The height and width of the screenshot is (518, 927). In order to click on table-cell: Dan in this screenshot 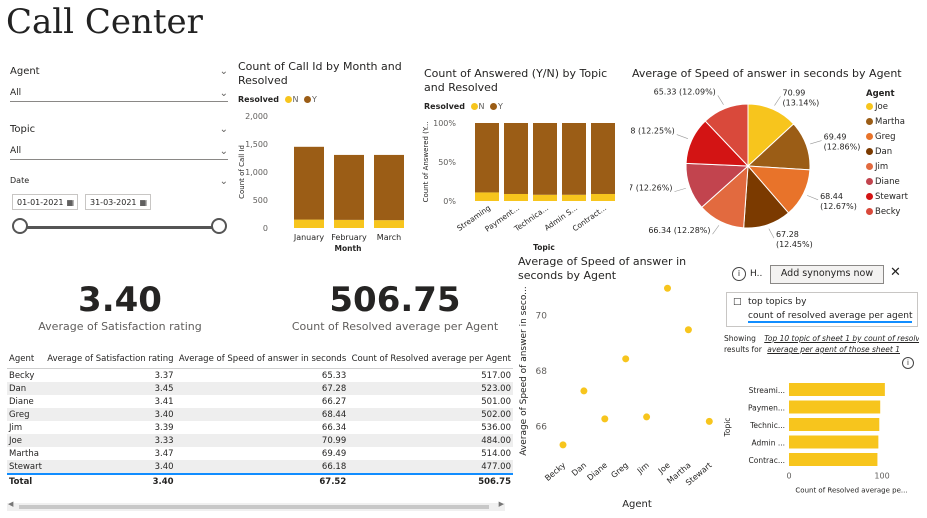, I will do `click(26, 388)`.